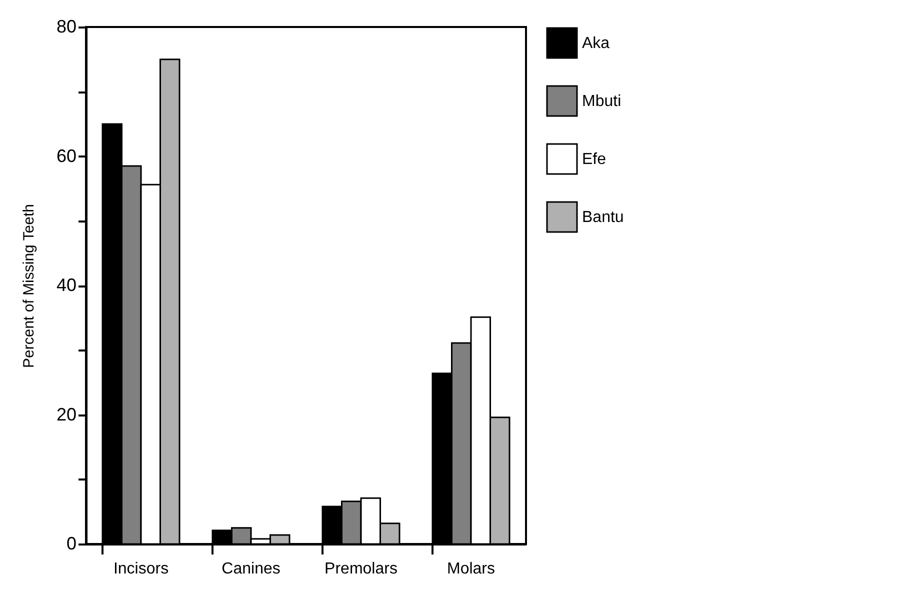  Describe the element at coordinates (251, 569) in the screenshot. I see `x-tick-label: Canines` at that location.